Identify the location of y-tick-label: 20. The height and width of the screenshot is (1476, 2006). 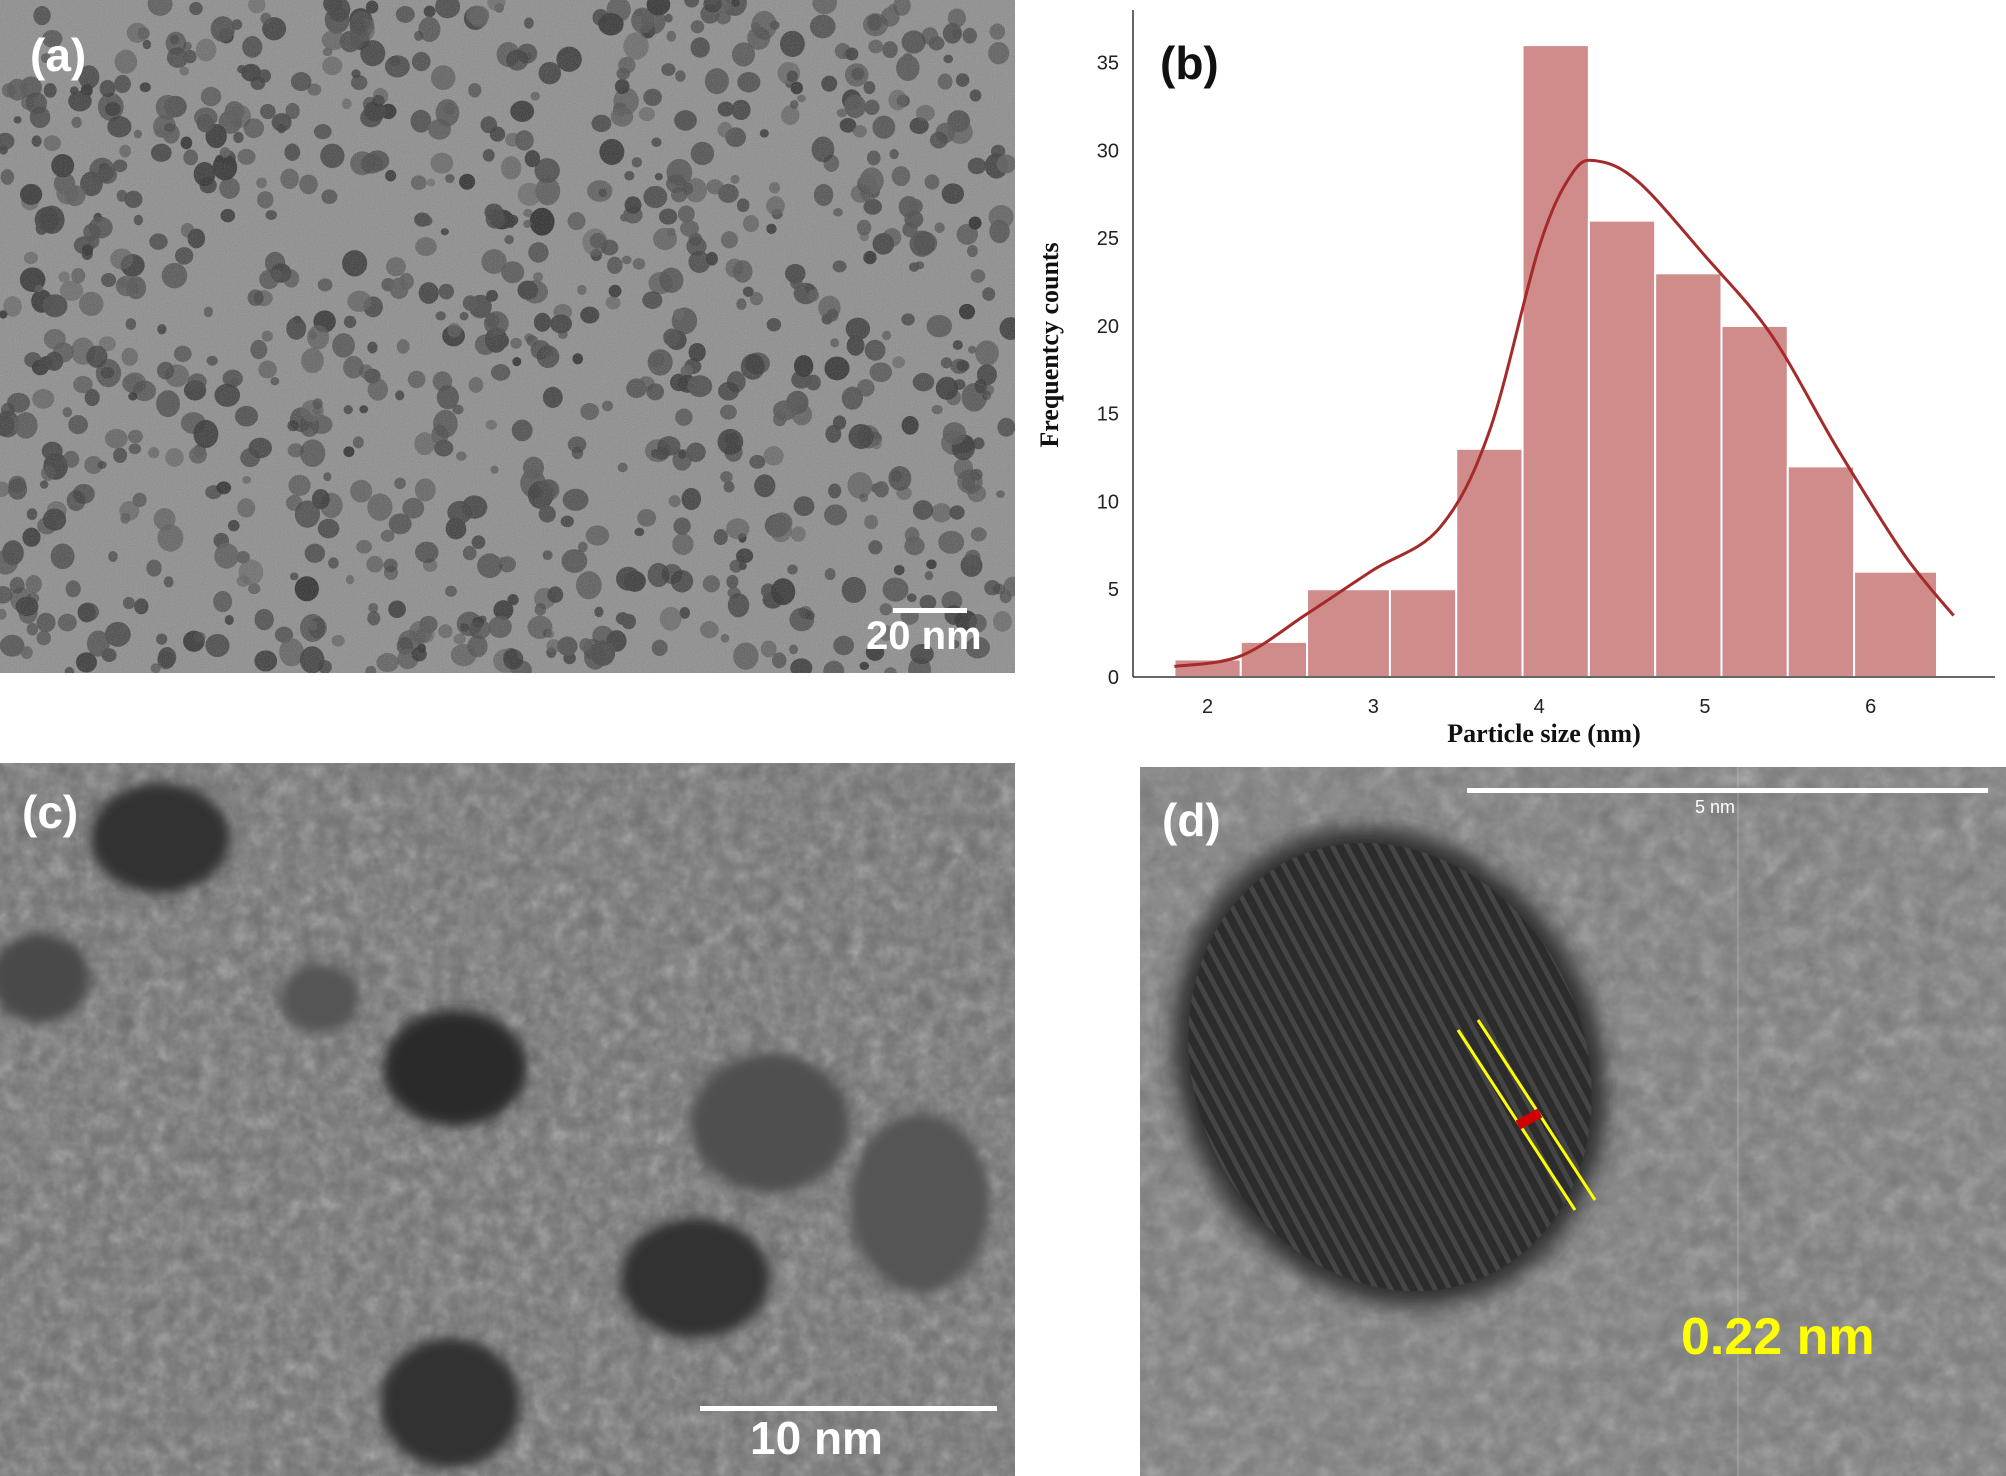
(1108, 327).